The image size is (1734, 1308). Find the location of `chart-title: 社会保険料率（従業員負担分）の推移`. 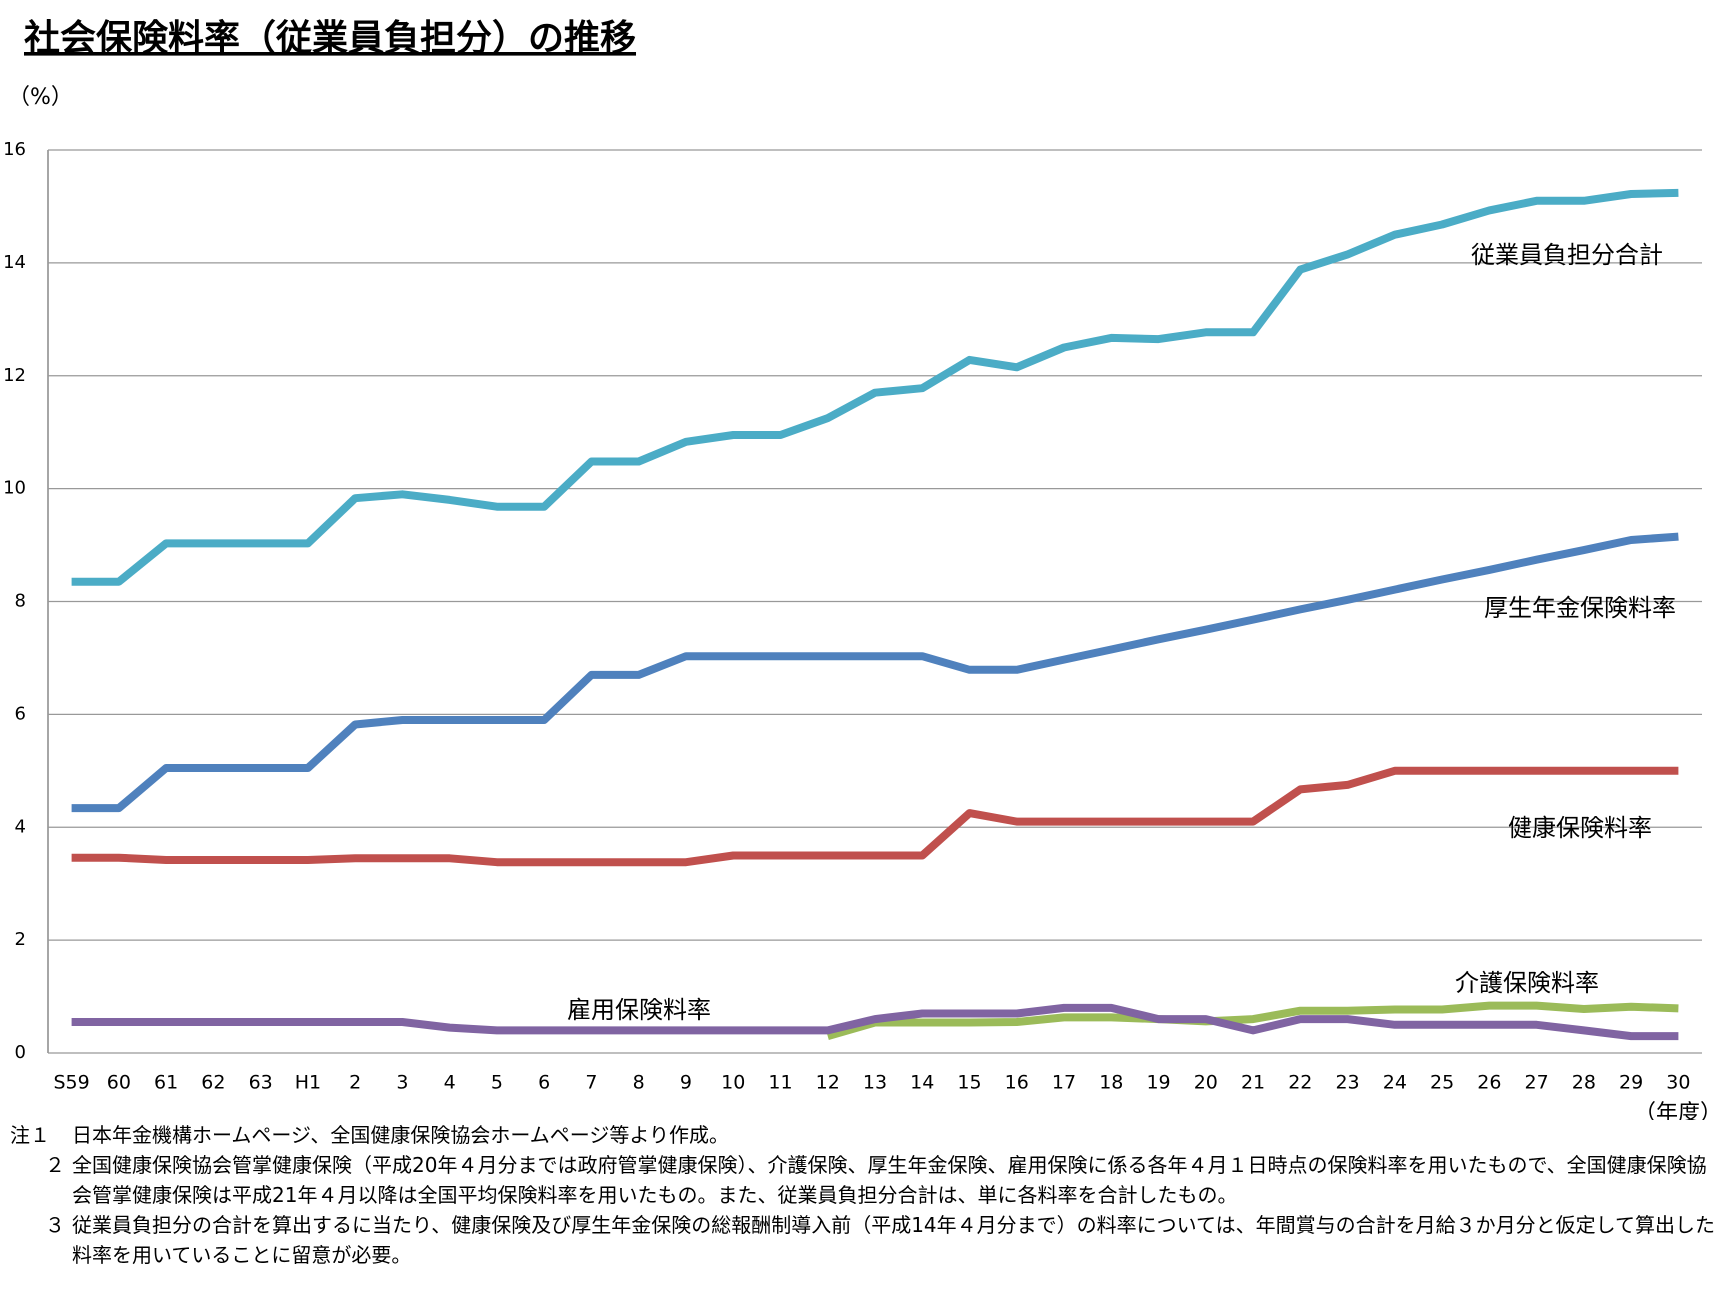

chart-title: 社会保険料率（従業員負担分）の推移 is located at coordinates (330, 38).